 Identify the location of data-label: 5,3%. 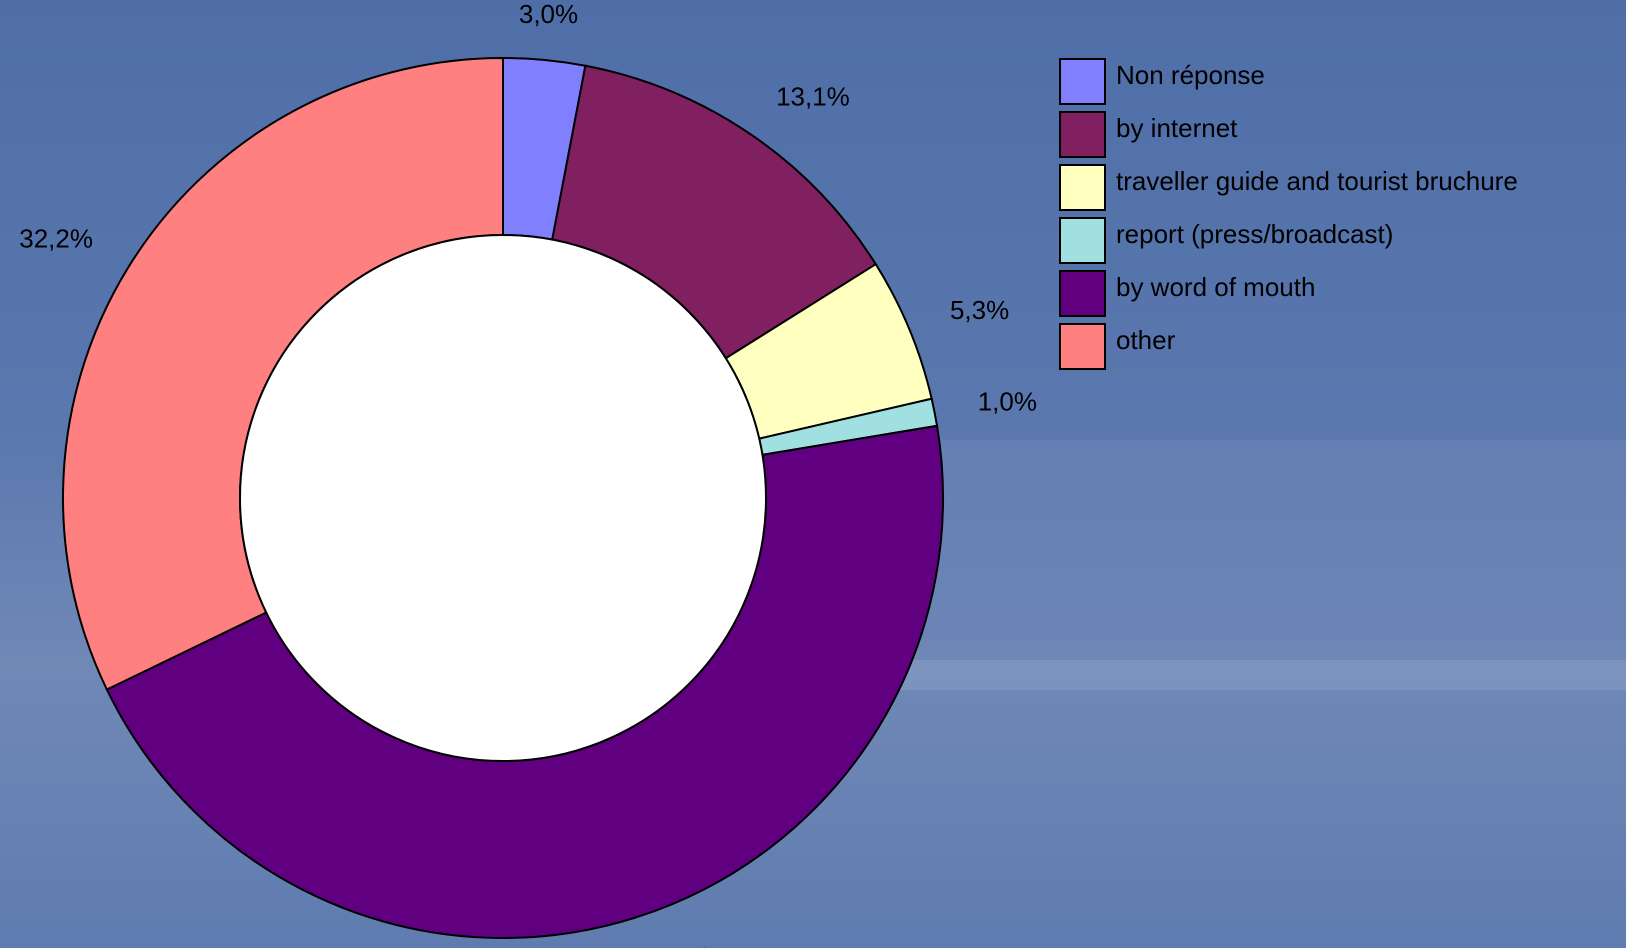
(979, 310).